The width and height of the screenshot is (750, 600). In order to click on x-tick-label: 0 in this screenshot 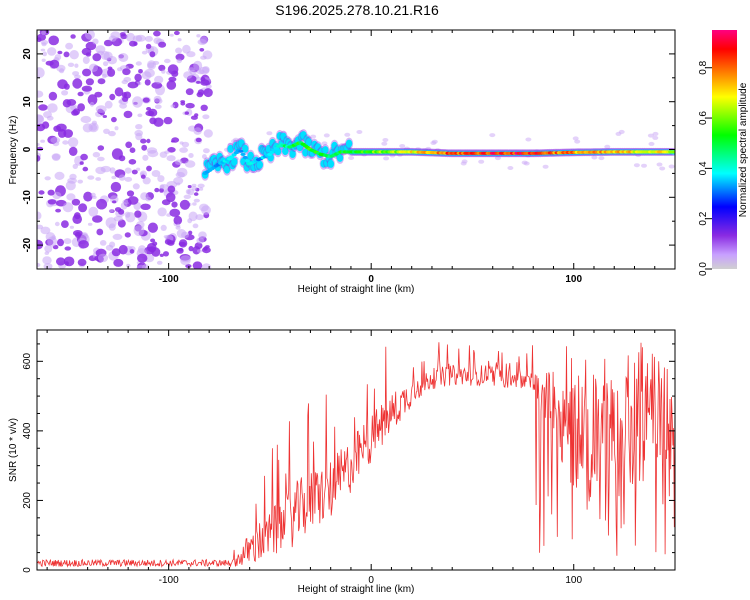, I will do `click(371, 580)`.